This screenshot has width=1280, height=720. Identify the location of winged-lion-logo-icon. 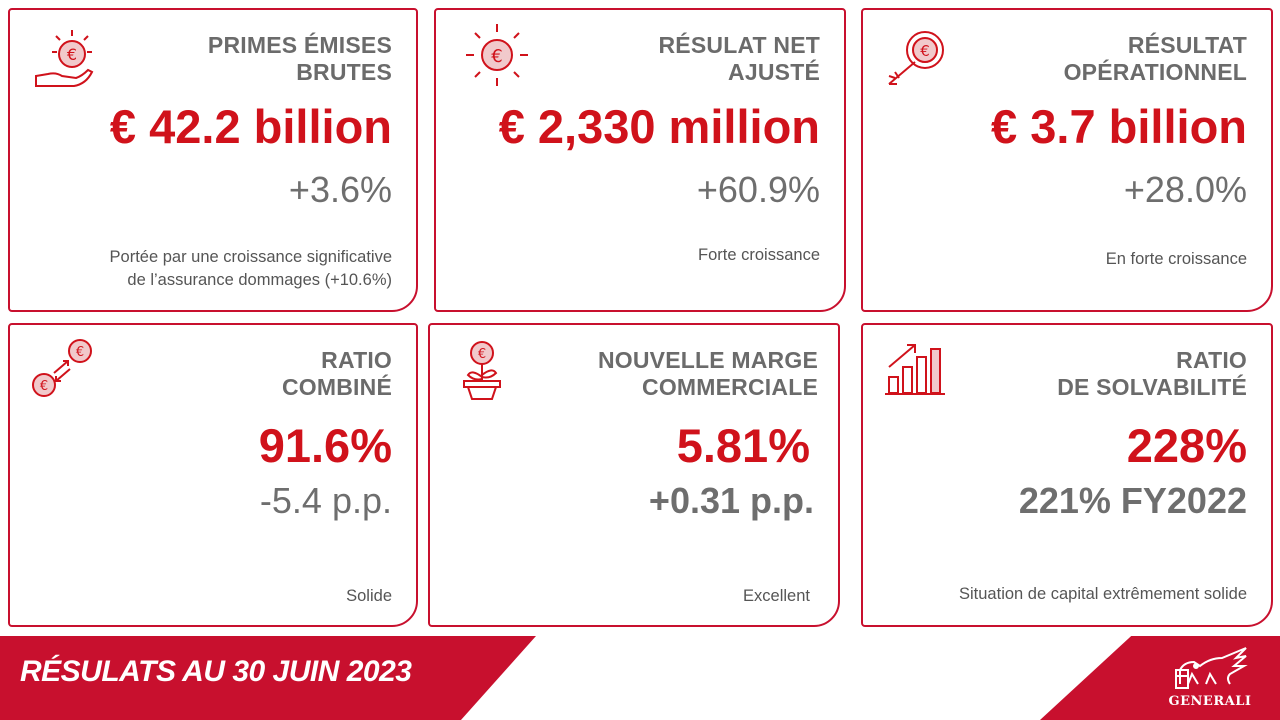
(1211, 668).